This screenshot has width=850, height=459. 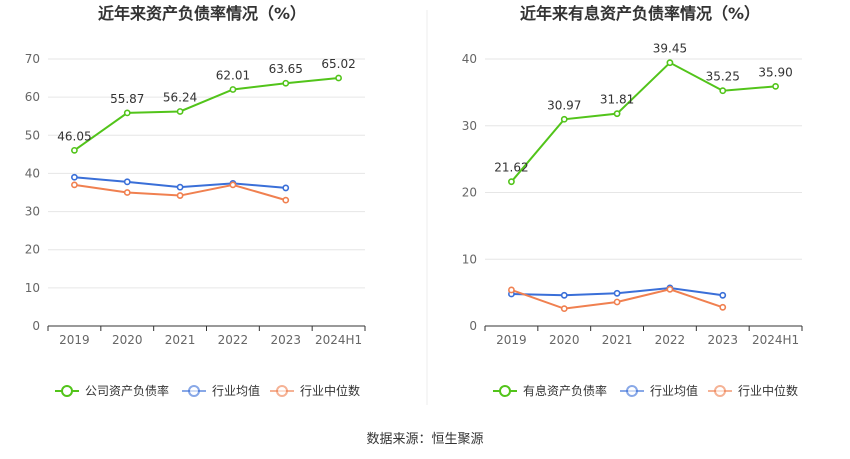 I want to click on y-tick-label: 50, so click(x=32, y=135).